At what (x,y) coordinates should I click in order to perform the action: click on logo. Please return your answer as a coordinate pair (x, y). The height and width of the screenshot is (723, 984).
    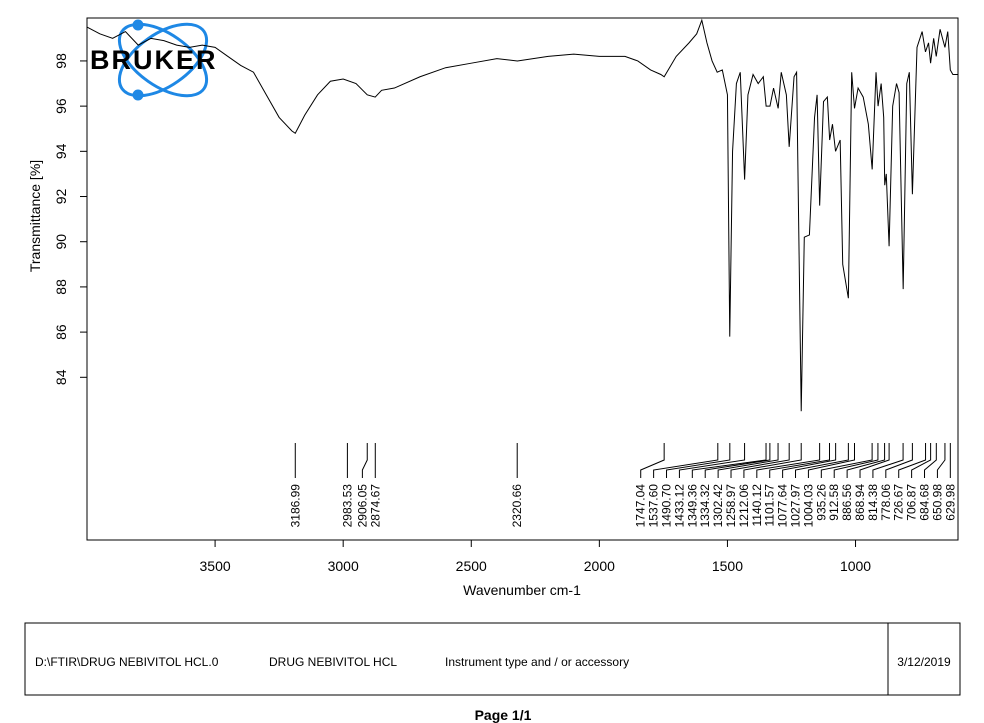
    Looking at the image, I should click on (163, 60).